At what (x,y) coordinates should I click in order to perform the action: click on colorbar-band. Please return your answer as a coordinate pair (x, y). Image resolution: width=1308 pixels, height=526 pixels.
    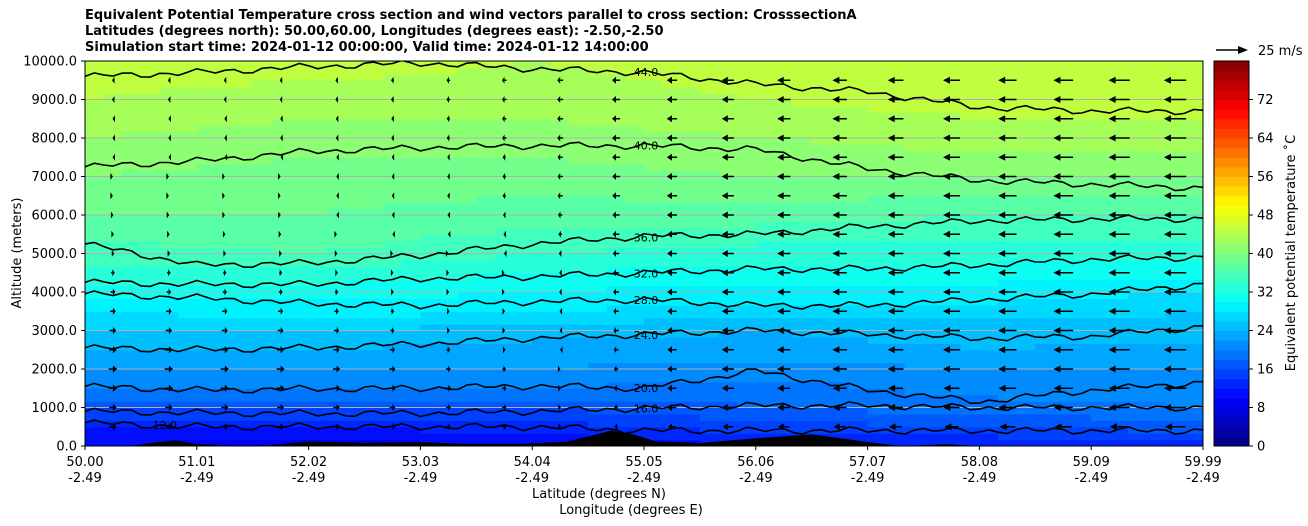
    Looking at the image, I should click on (1231, 75).